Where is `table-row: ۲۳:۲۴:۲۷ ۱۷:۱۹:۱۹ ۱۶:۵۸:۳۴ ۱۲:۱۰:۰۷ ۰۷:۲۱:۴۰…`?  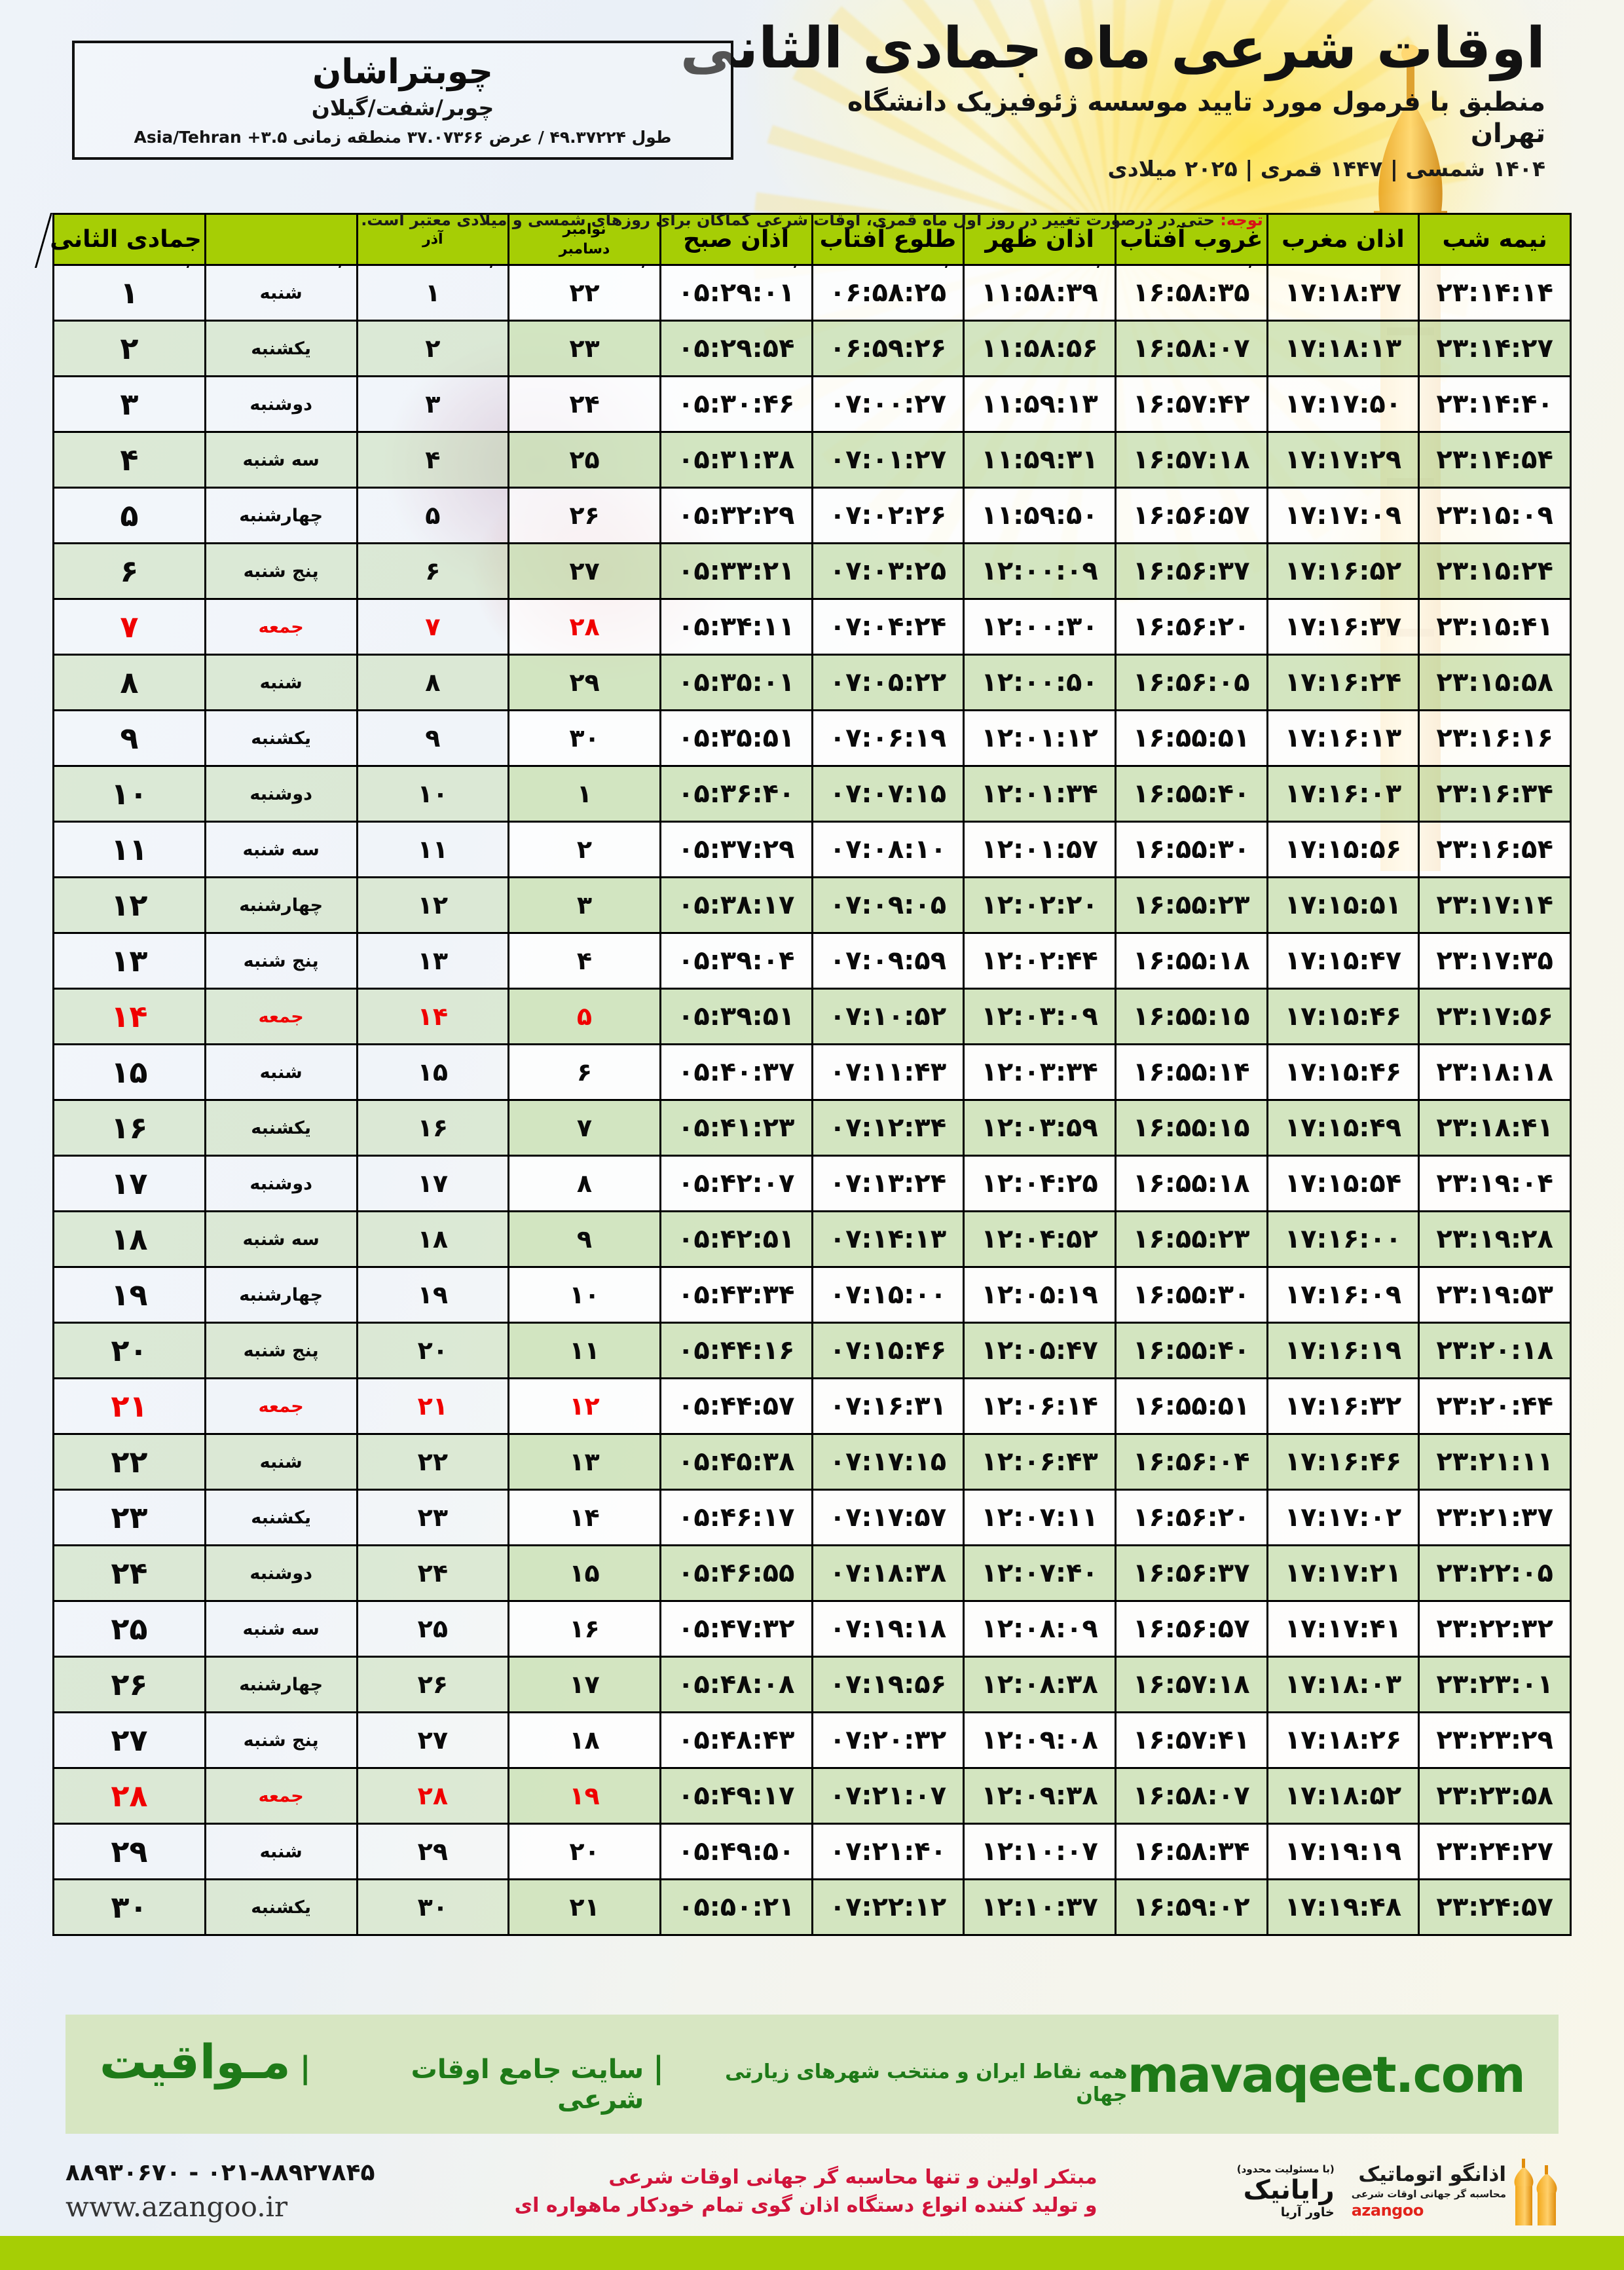 table-row: ۲۳:۲۴:۲۷ ۱۷:۱۹:۱۹ ۱۶:۵۸:۳۴ ۱۲:۱۰:۰۷ ۰۷:۲۱:۴۰… is located at coordinates (812, 1851).